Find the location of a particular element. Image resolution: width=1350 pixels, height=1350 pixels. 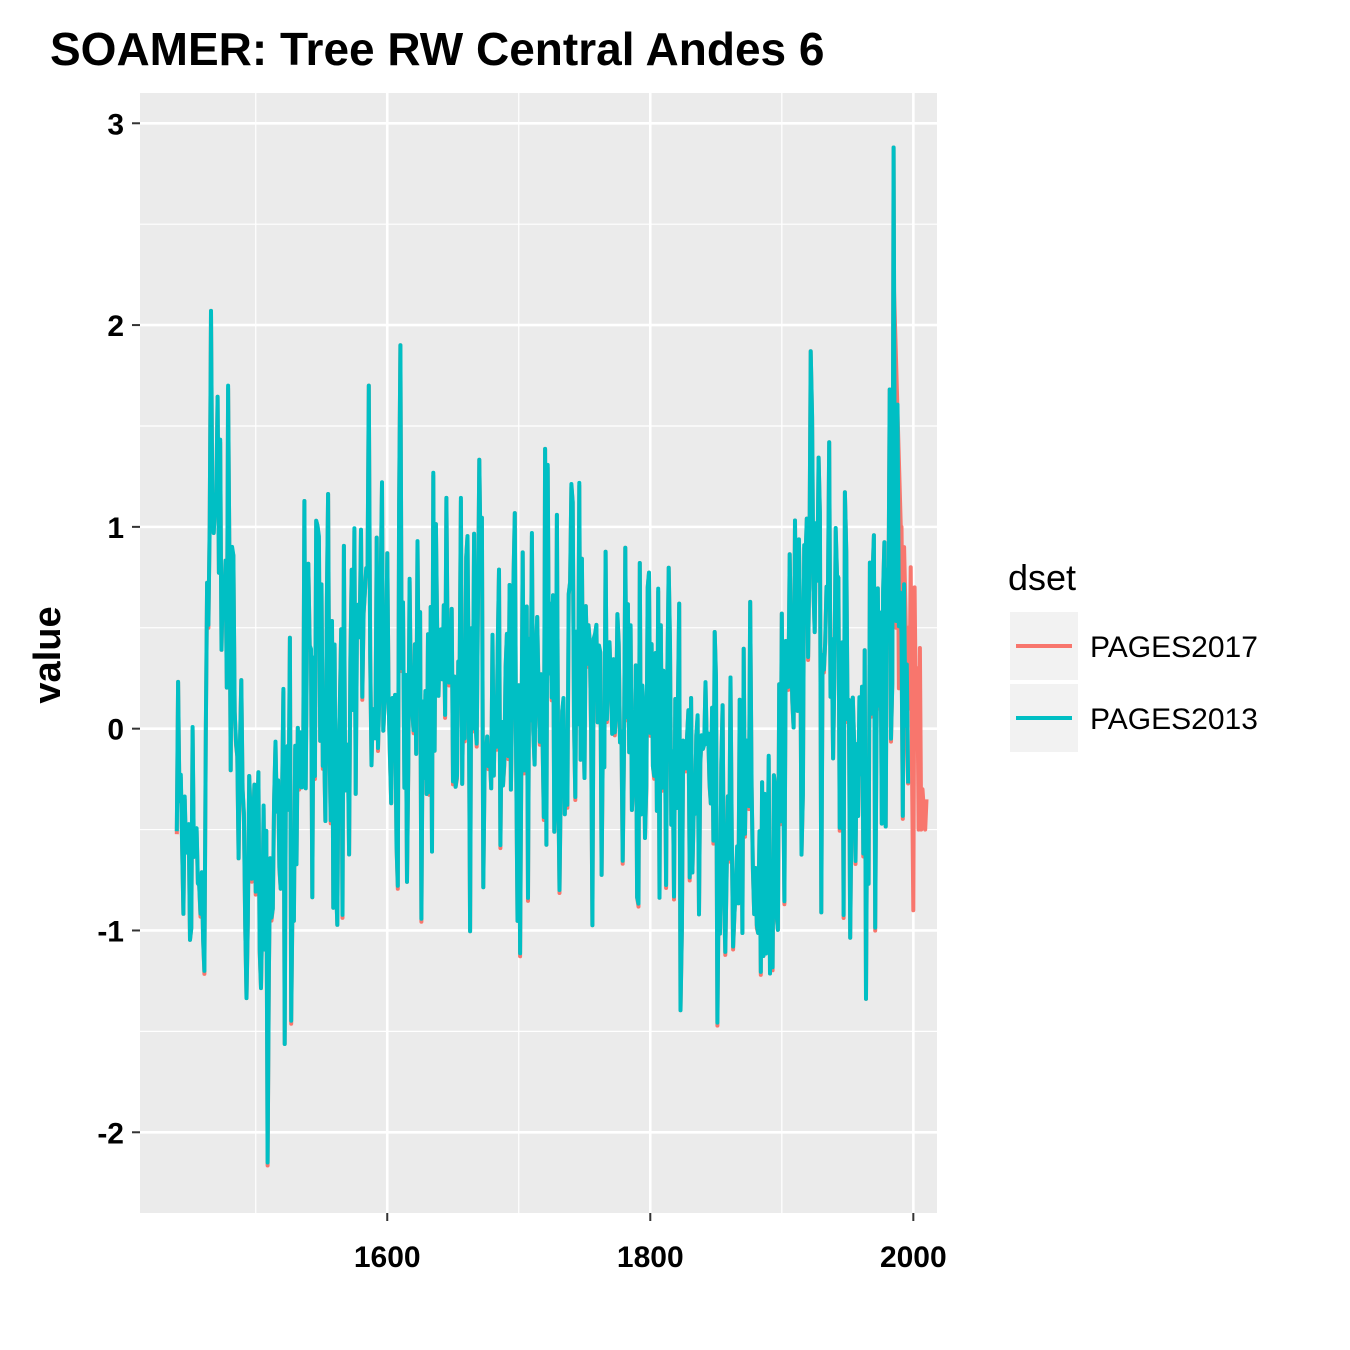

y-tick-label: 0 is located at coordinates (115, 730).